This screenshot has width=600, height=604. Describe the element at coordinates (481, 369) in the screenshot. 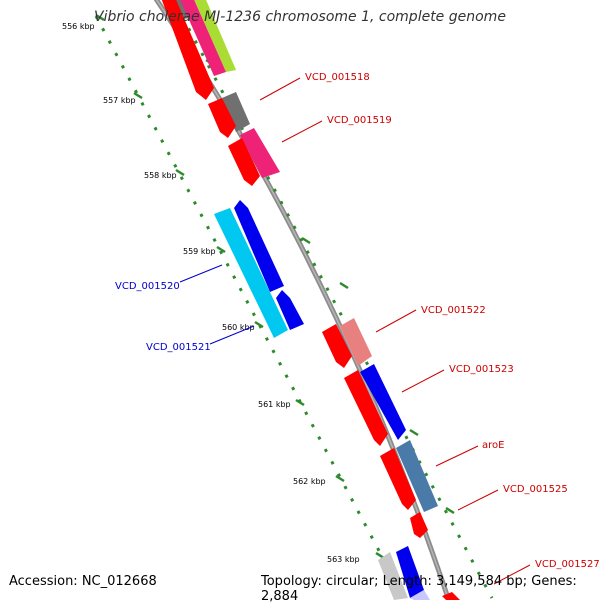

I see `gene-label: VCD_001523` at that location.